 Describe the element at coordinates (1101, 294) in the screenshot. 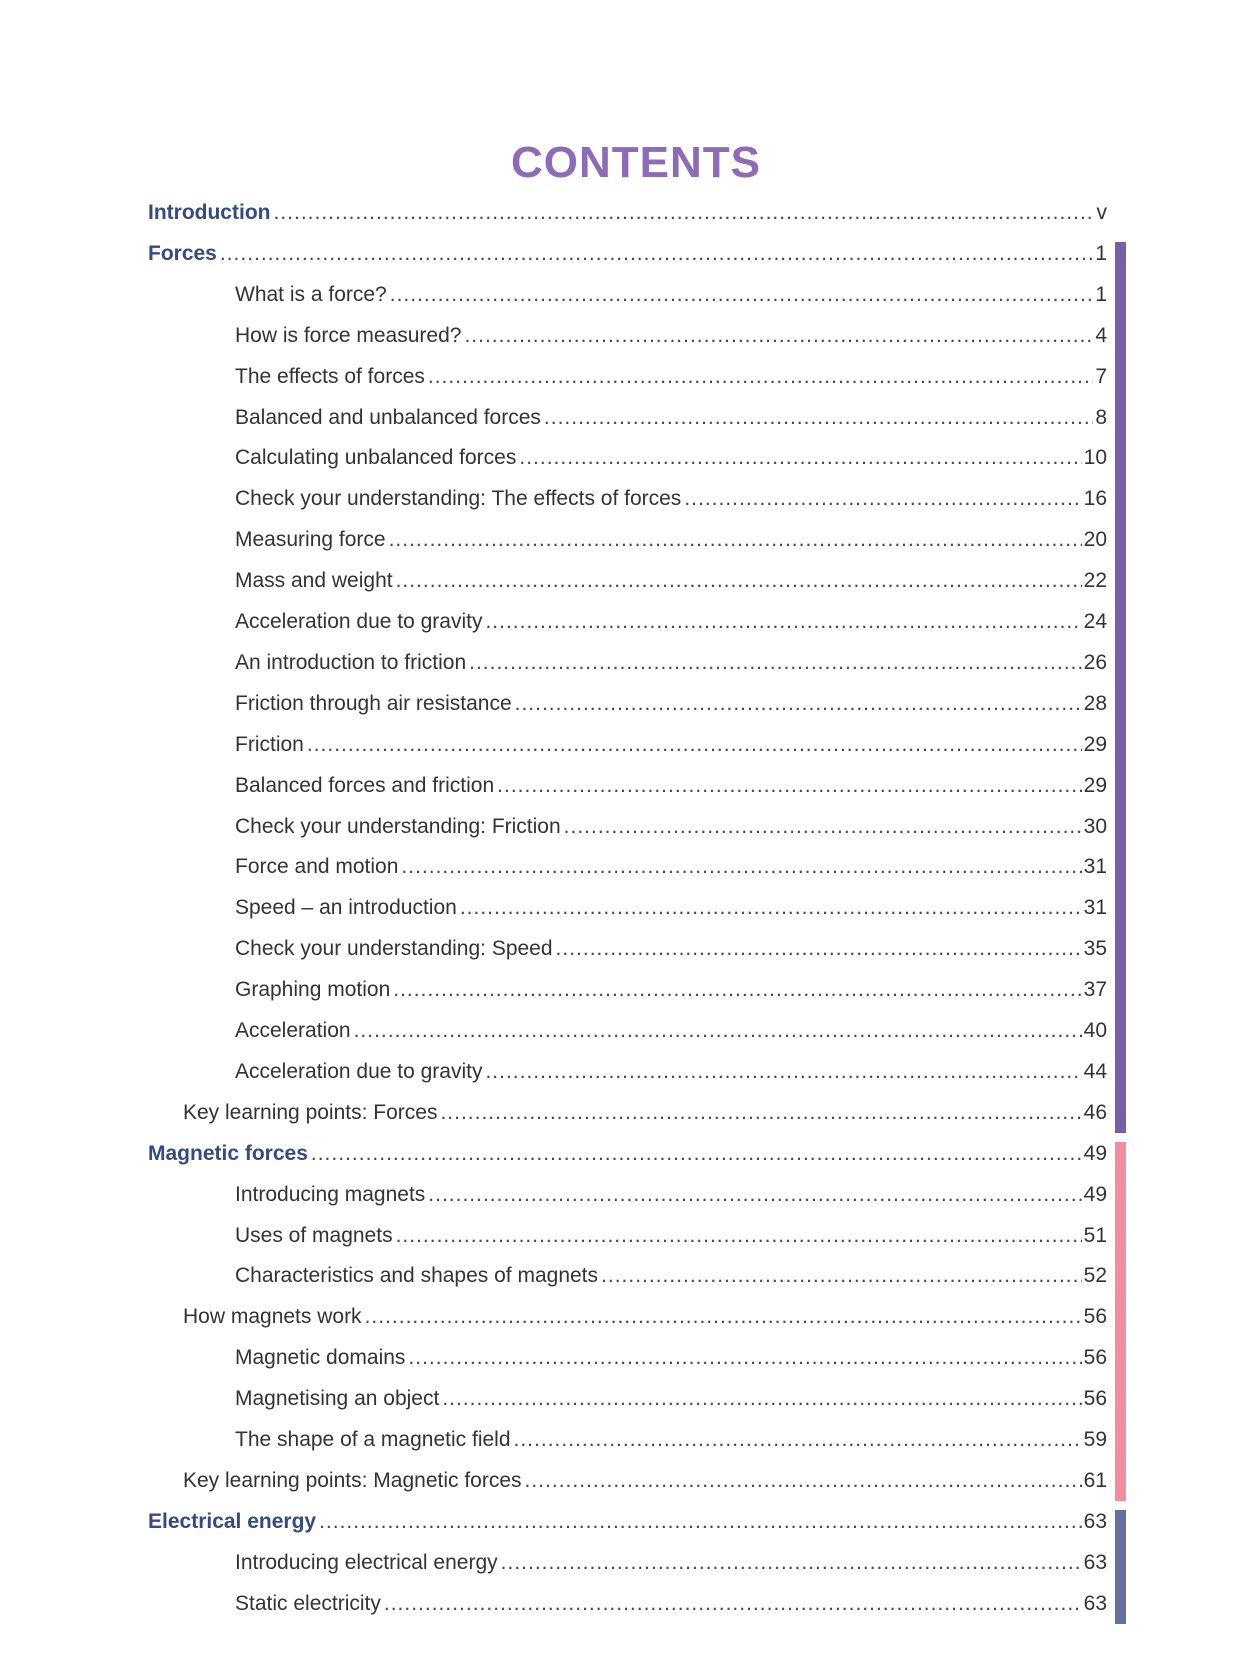

I see `page-number: 1` at that location.